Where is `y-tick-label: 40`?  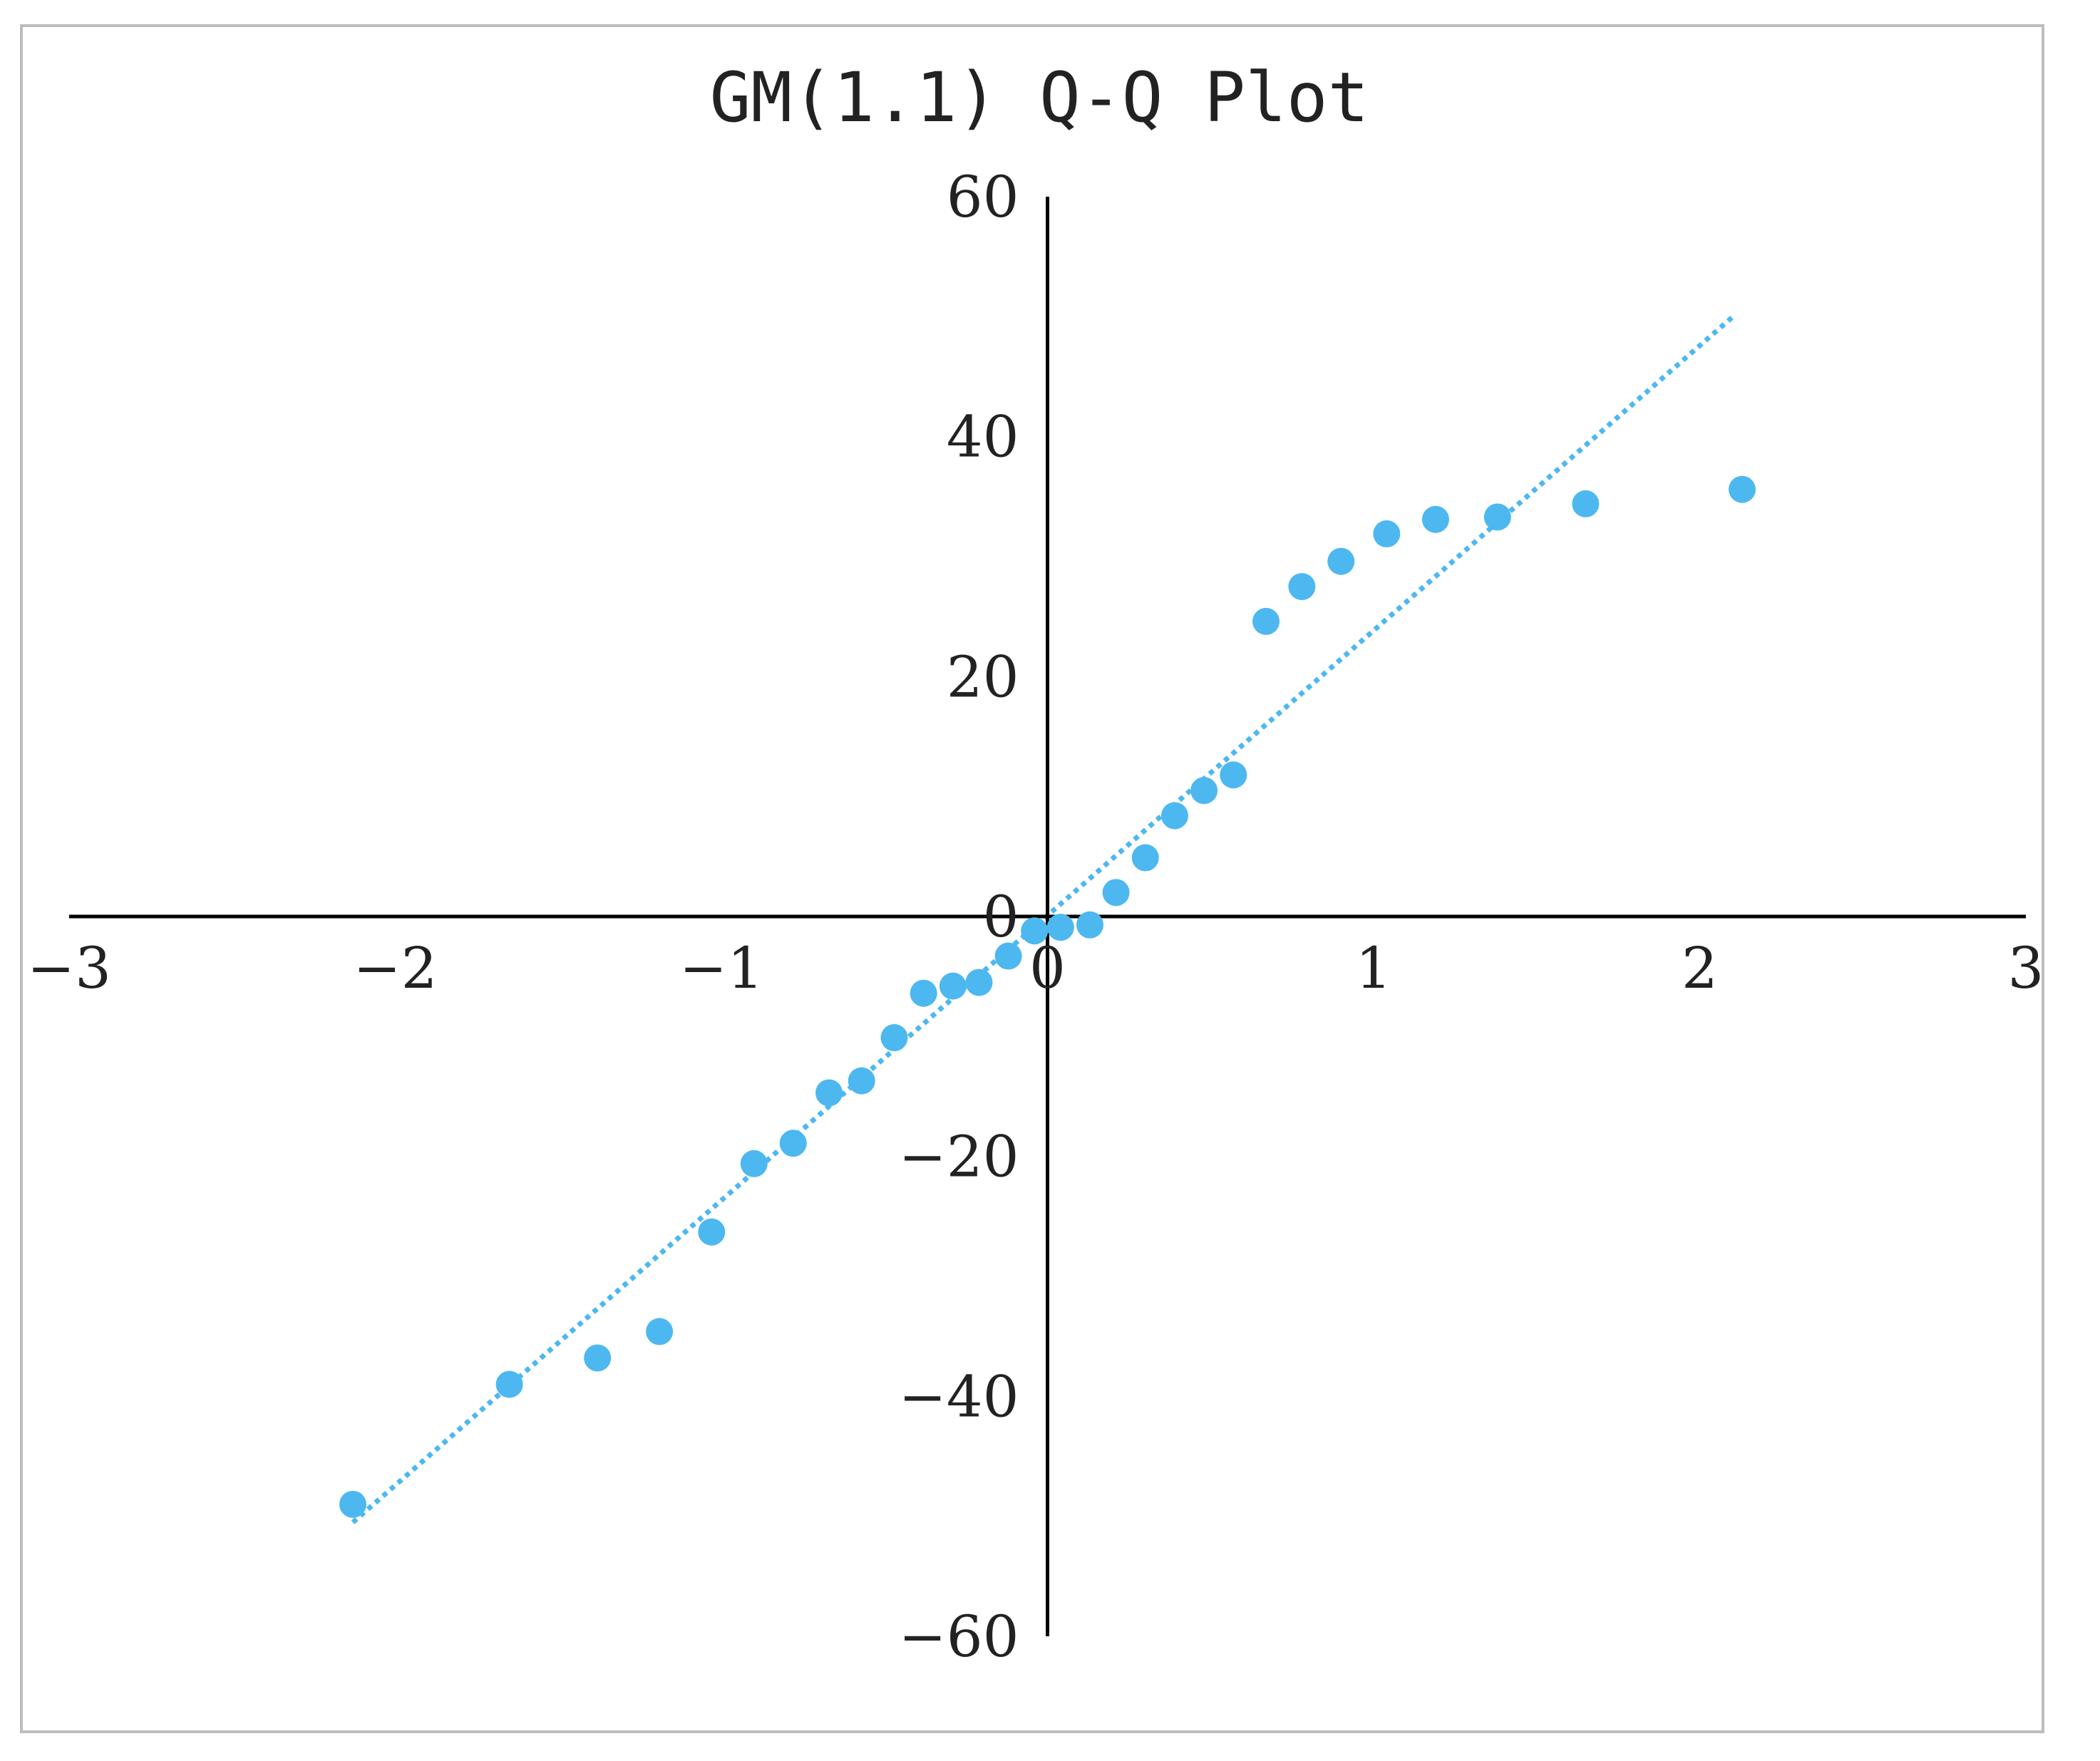
y-tick-label: 40 is located at coordinates (983, 437).